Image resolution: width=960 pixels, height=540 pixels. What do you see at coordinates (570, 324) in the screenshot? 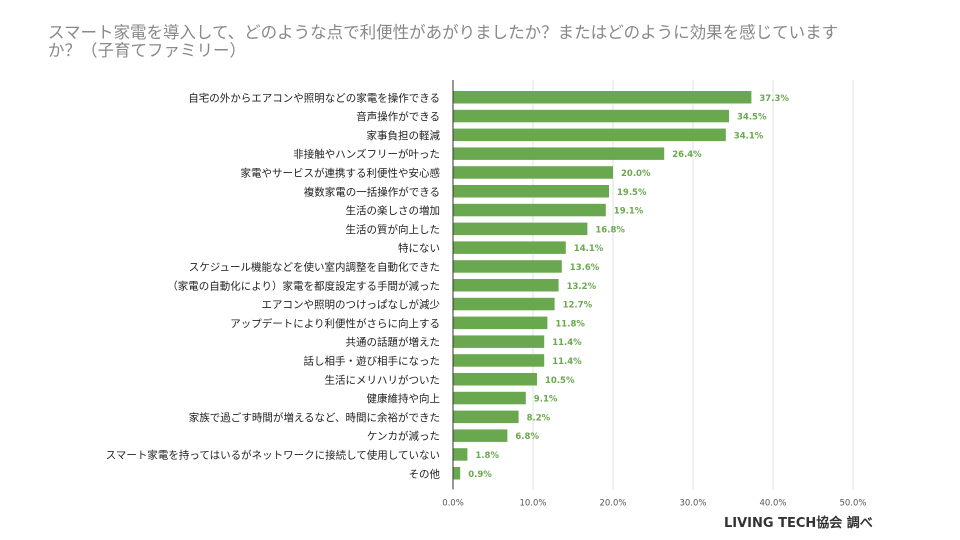
I see `data-label: 11.8%` at bounding box center [570, 324].